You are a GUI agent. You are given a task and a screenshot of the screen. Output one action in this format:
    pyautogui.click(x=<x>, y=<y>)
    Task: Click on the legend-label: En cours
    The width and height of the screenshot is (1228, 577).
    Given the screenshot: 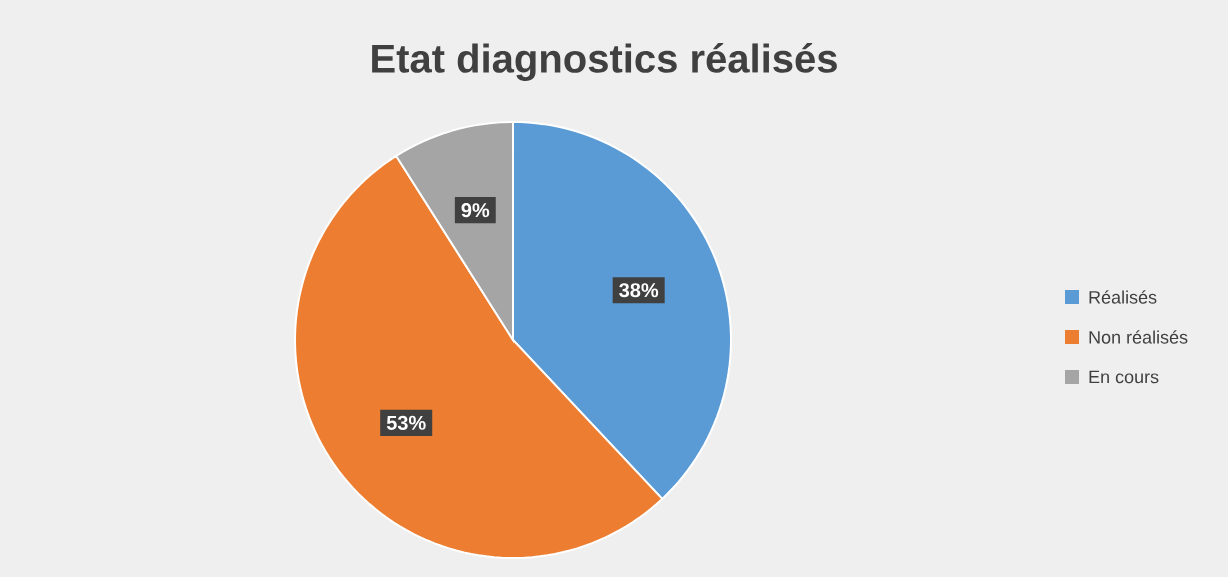 What is the action you would take?
    pyautogui.click(x=1124, y=377)
    